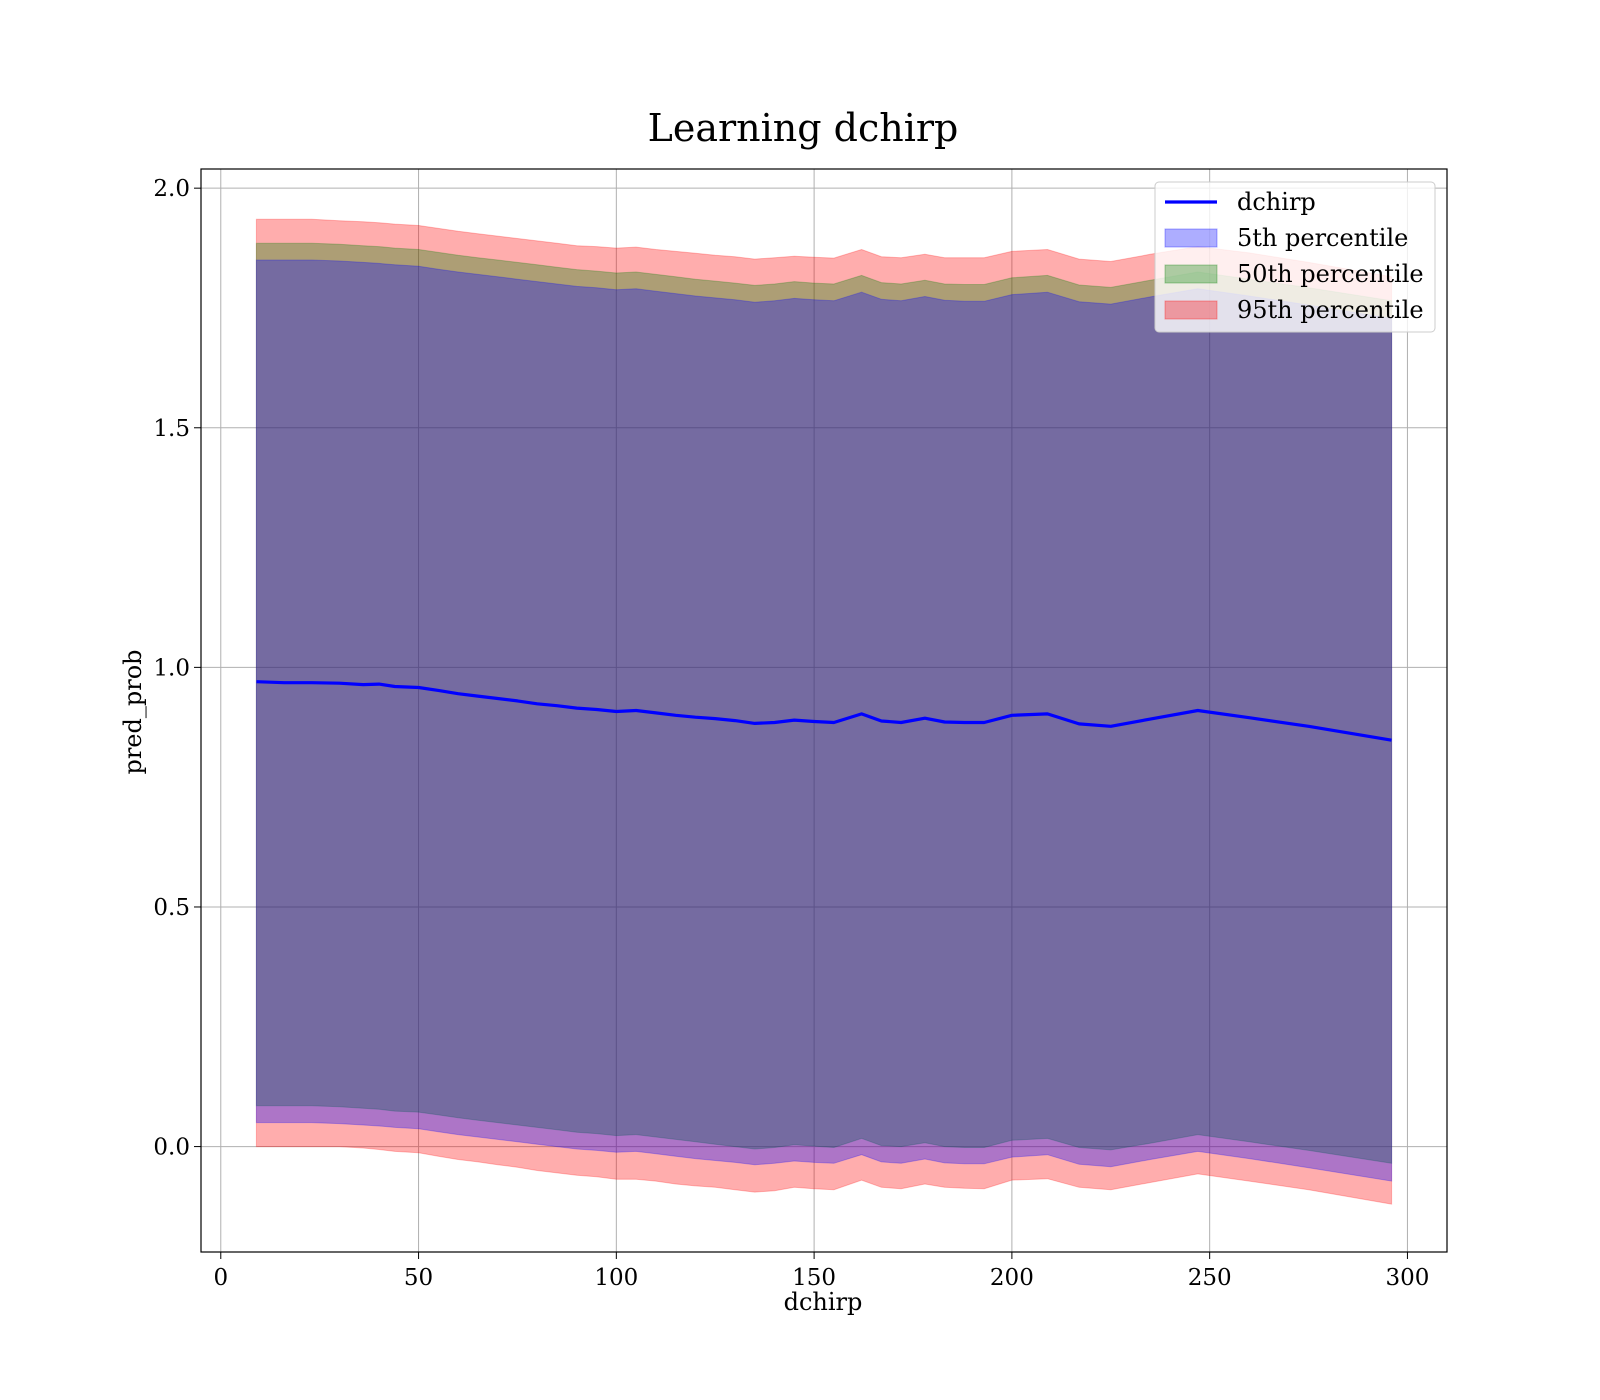 The height and width of the screenshot is (1400, 1600). What do you see at coordinates (1012, 1278) in the screenshot?
I see `x-tick-label: 200` at bounding box center [1012, 1278].